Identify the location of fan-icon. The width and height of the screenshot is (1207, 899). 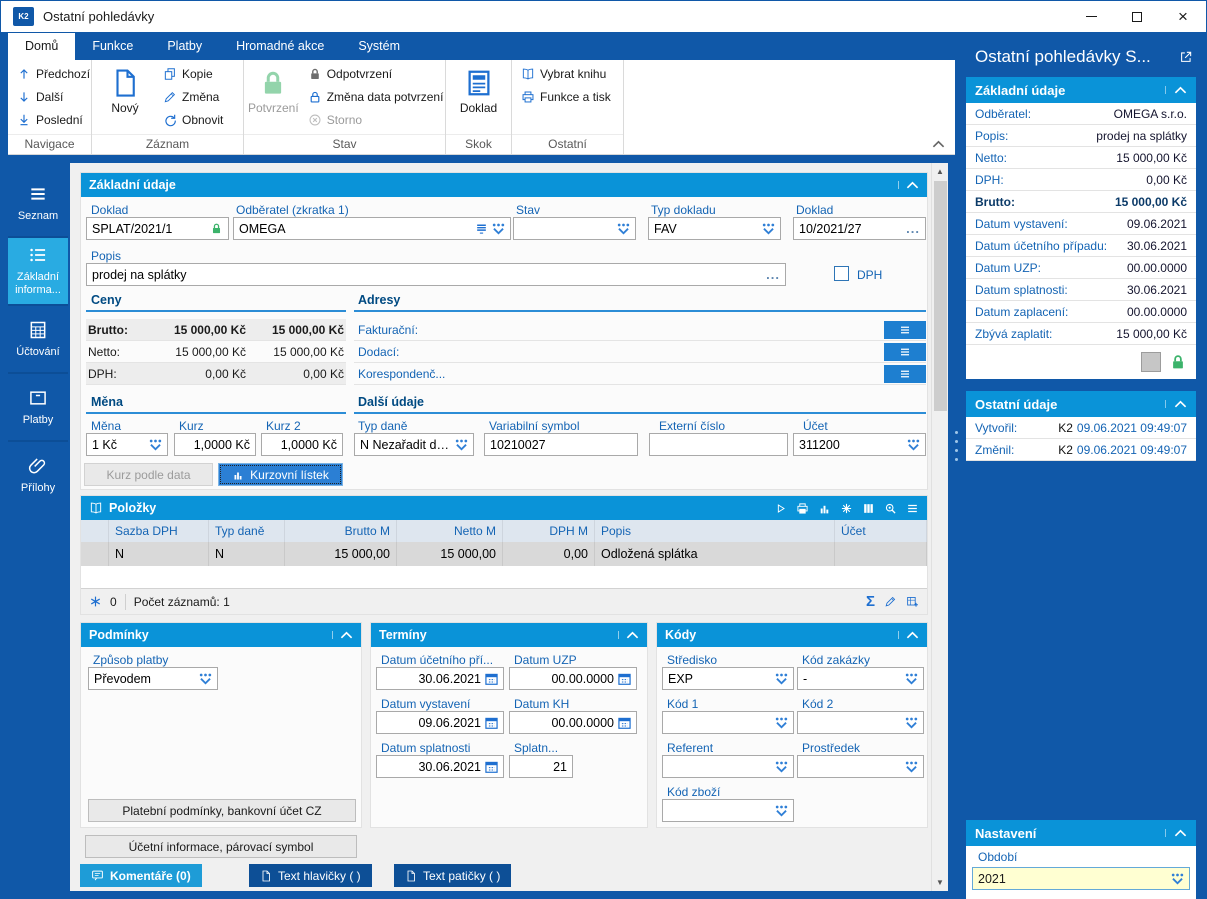
(846, 508).